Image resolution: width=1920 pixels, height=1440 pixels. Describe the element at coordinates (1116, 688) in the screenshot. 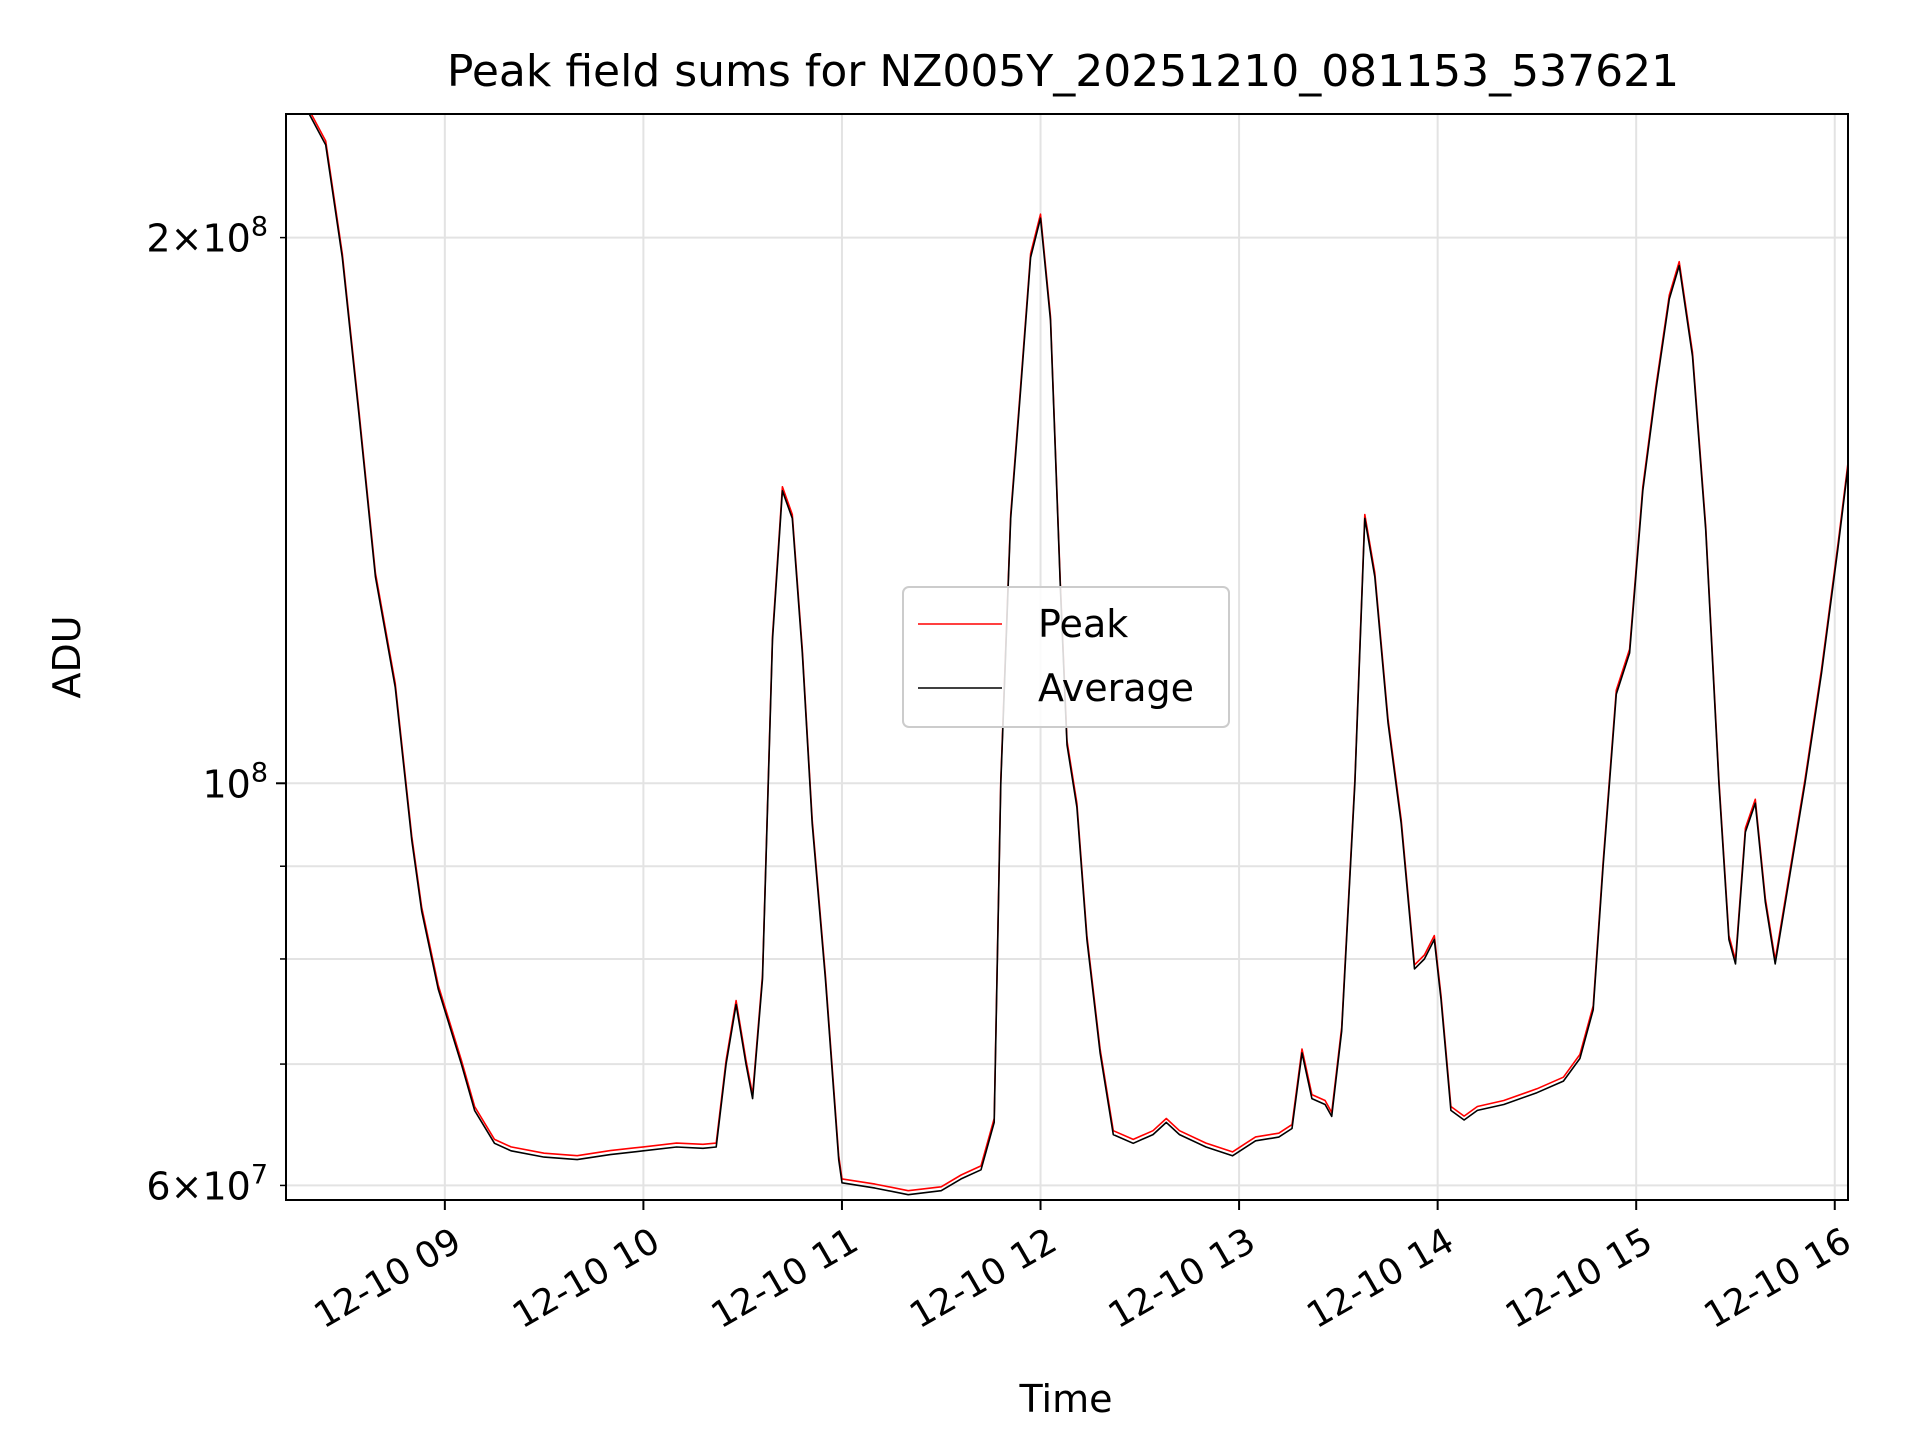

I see `legend-label-average: Average` at that location.